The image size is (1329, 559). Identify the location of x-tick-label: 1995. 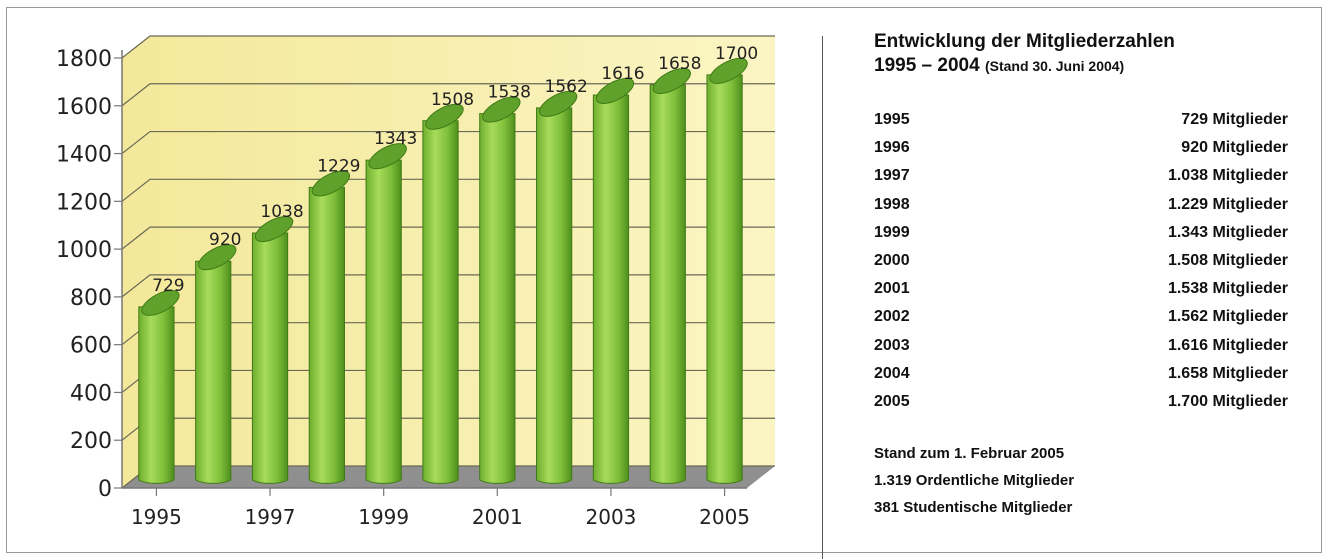
(156, 517).